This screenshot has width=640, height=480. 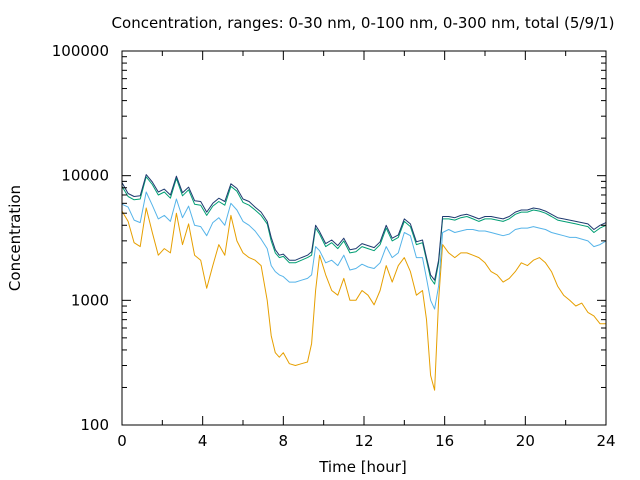 I want to click on y-tick-label: 100000, so click(x=80, y=51).